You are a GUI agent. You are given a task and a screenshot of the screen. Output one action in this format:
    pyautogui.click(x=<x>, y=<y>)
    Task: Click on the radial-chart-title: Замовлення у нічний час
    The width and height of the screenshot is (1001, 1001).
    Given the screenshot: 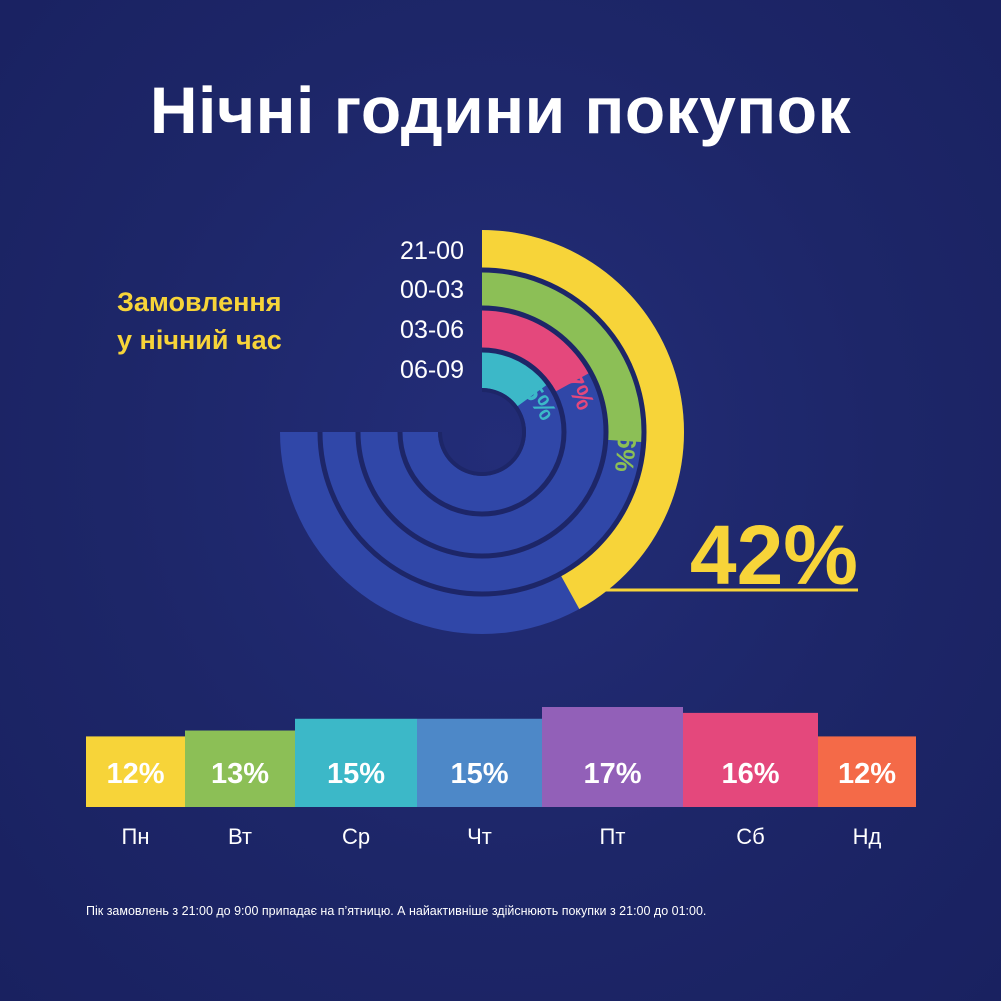 What is the action you would take?
    pyautogui.click(x=227, y=321)
    